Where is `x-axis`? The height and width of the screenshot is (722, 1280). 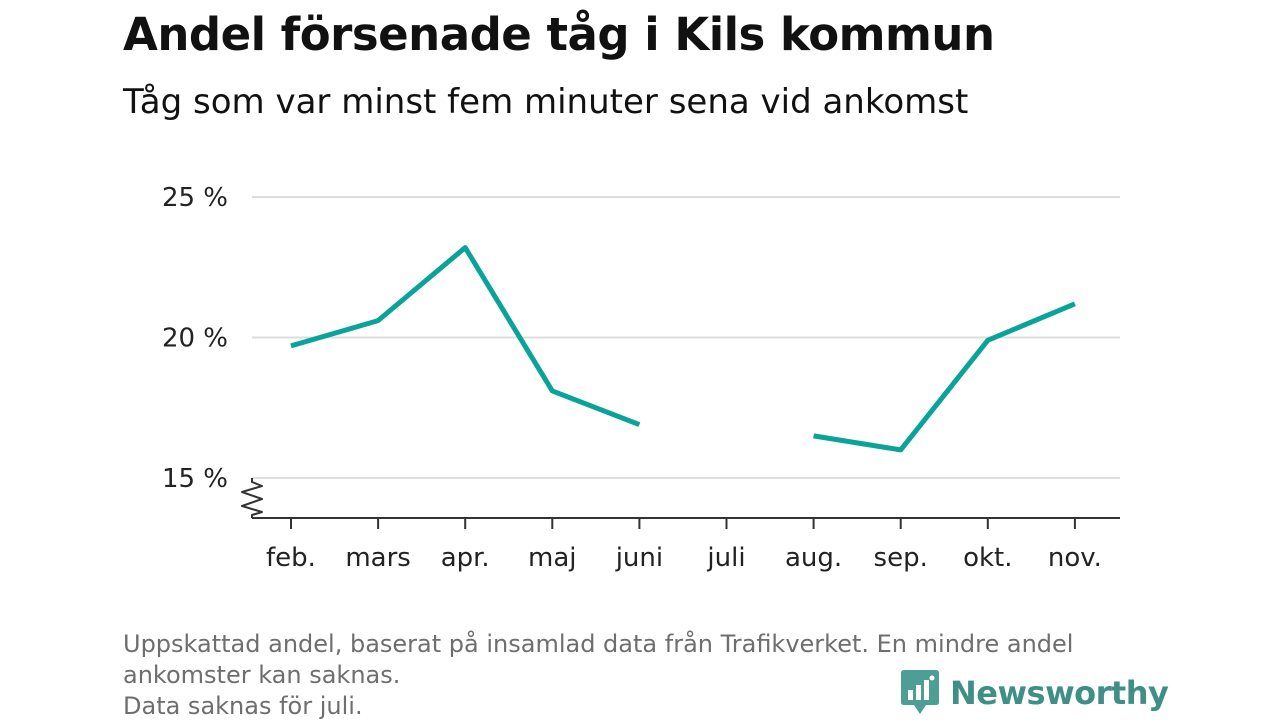 x-axis is located at coordinates (680, 503).